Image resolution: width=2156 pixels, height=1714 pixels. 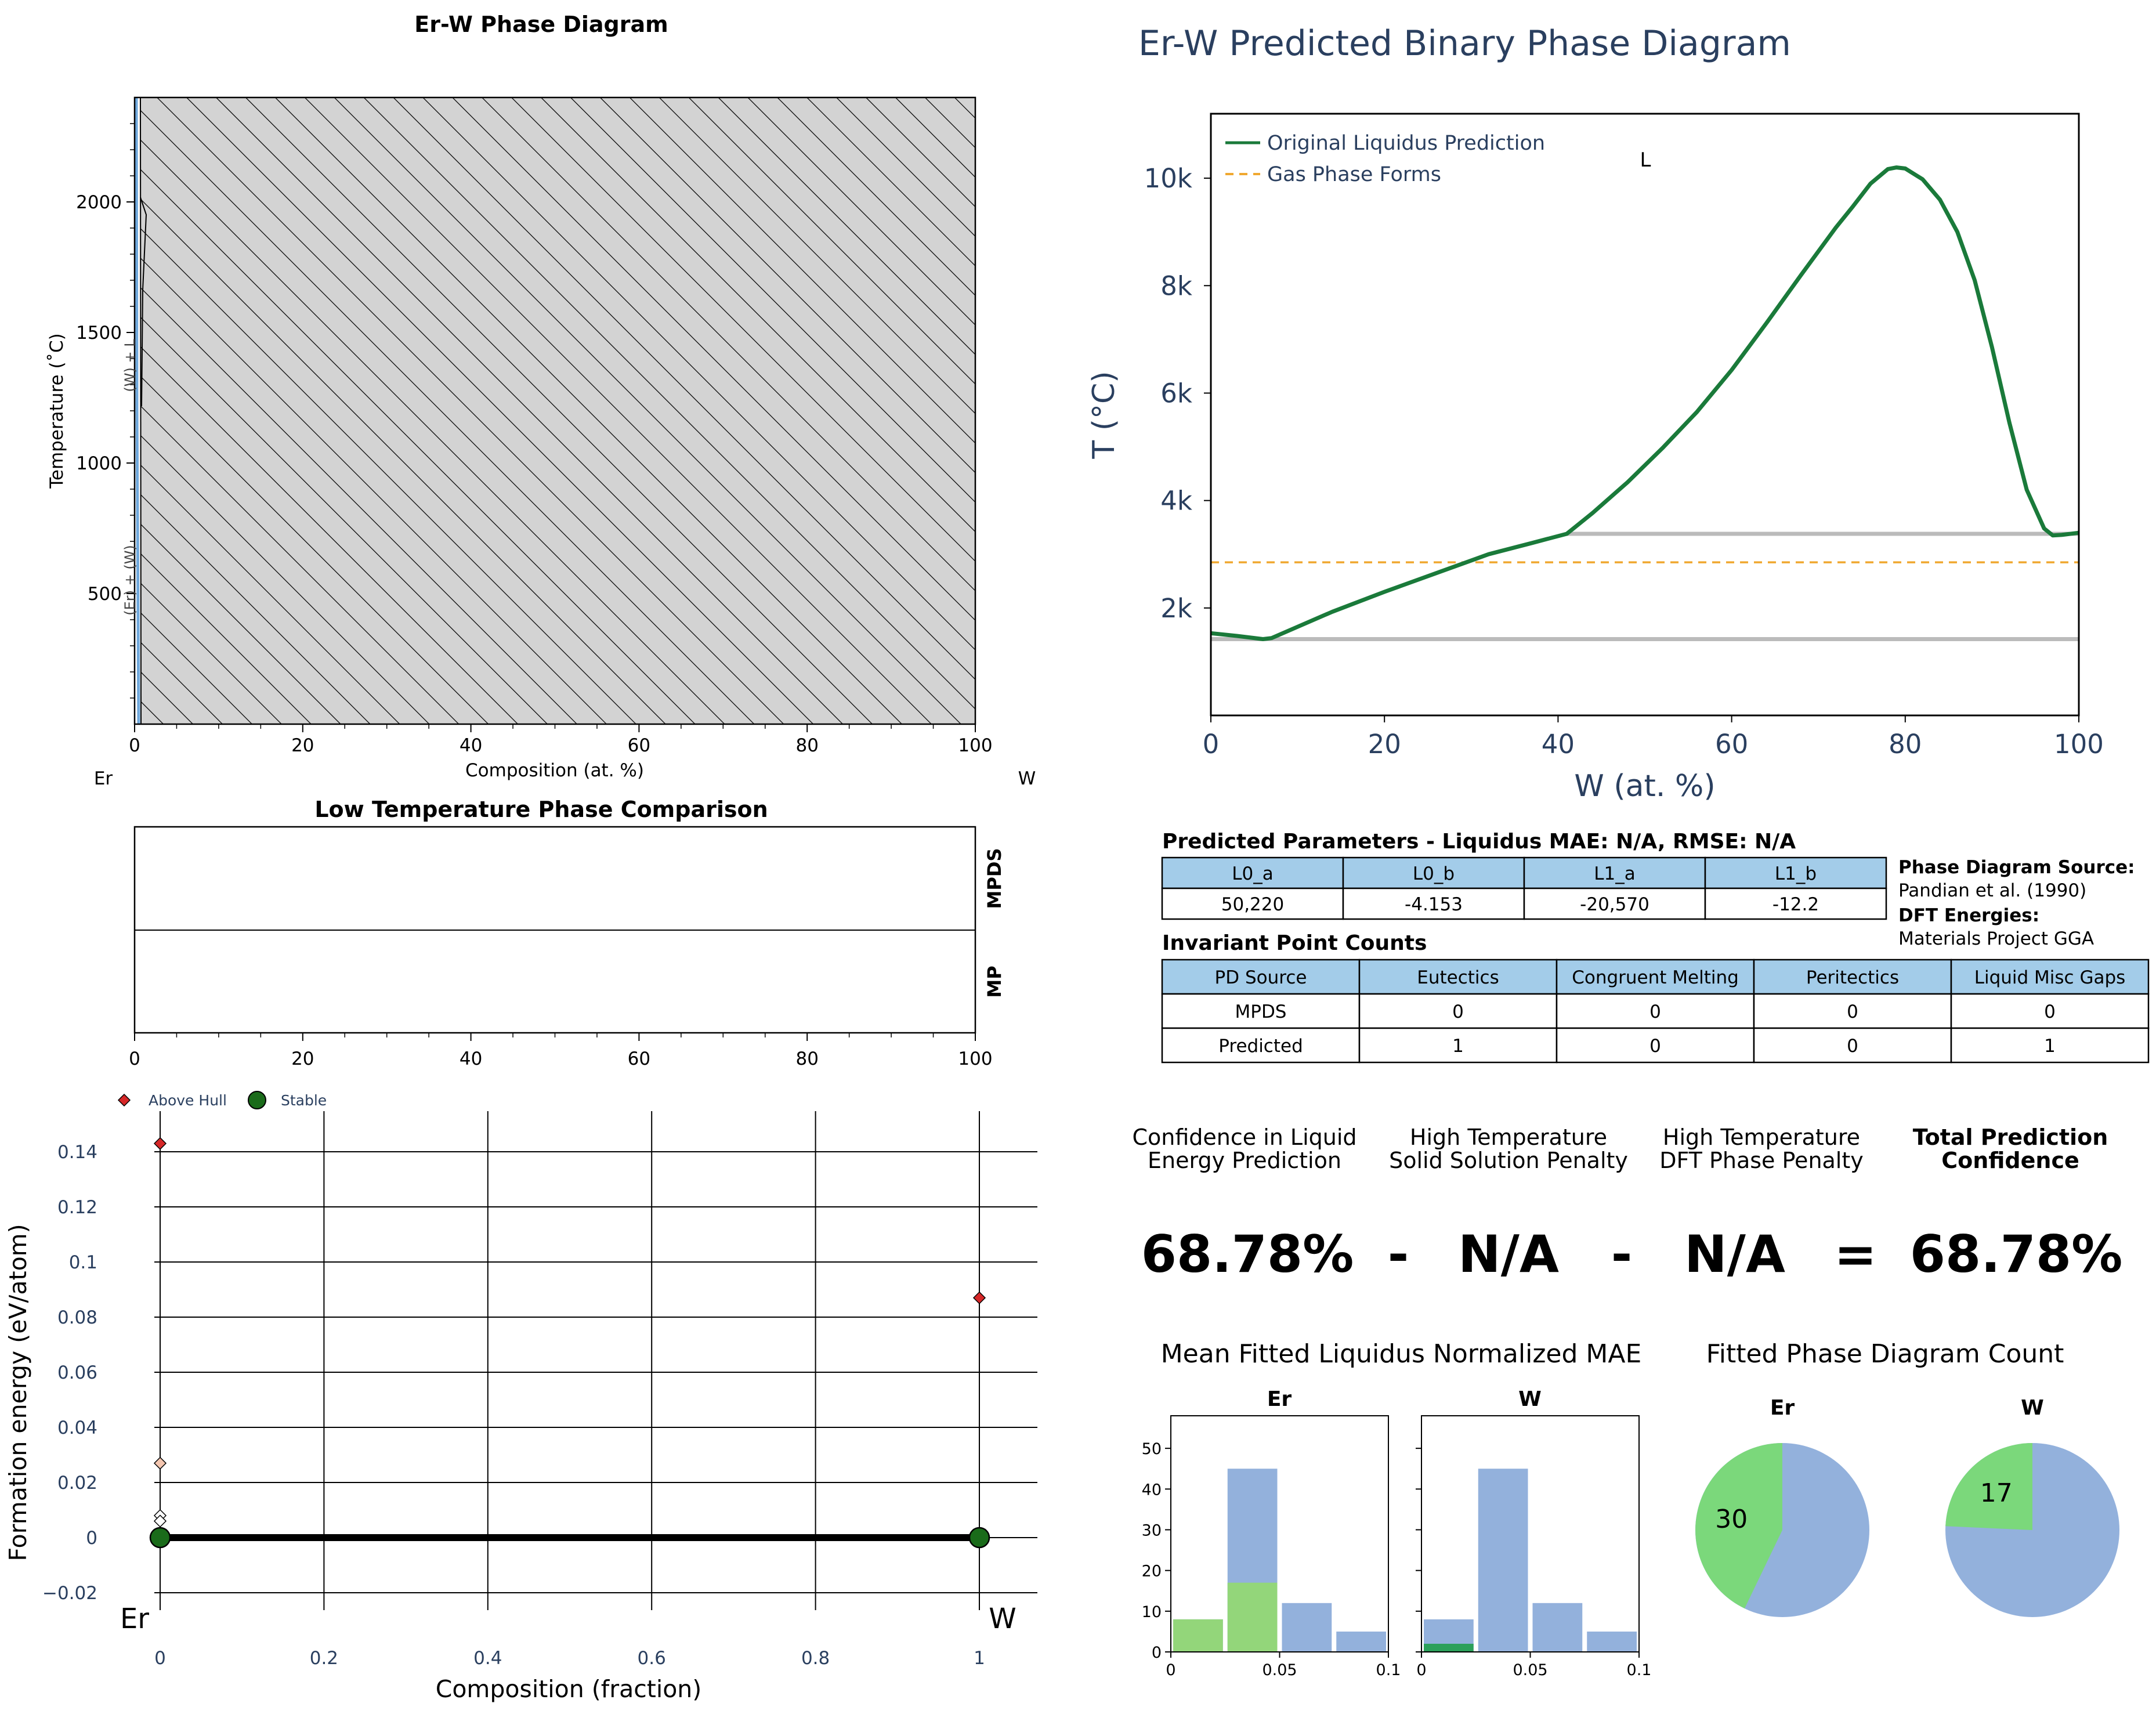 I want to click on formation-energy-left-element: Er, so click(x=134, y=1619).